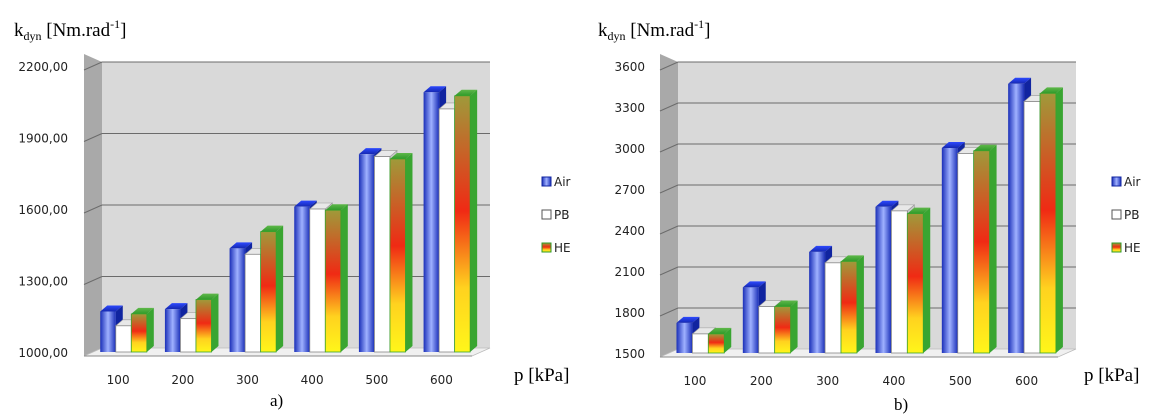  Describe the element at coordinates (629, 231) in the screenshot. I see `y-tick-label: 2400` at that location.